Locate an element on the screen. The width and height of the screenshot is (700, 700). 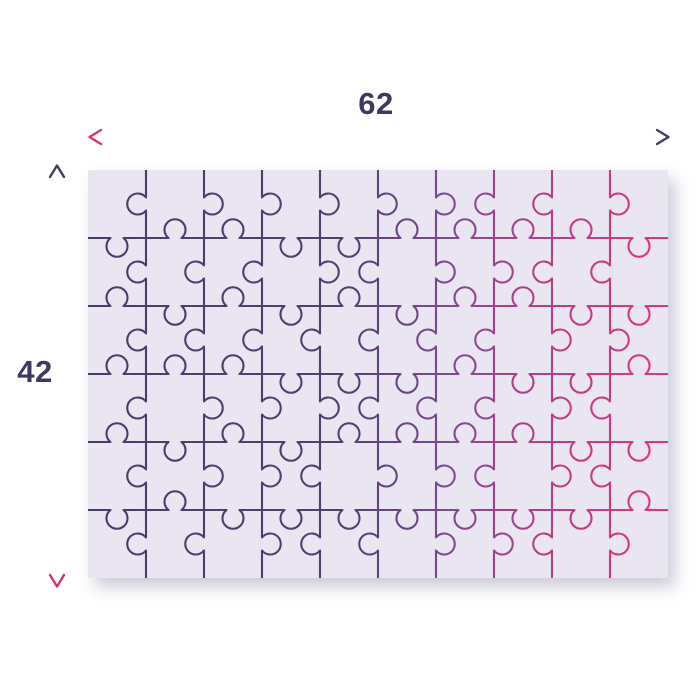
width-dimension-label: 62 is located at coordinates (376, 103).